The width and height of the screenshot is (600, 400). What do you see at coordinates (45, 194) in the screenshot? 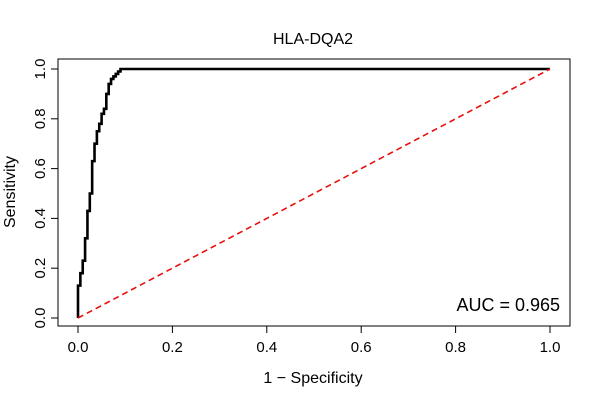
I see `y-axis: 0.0 0.2 0.4 0.6 0.8 1.0` at bounding box center [45, 194].